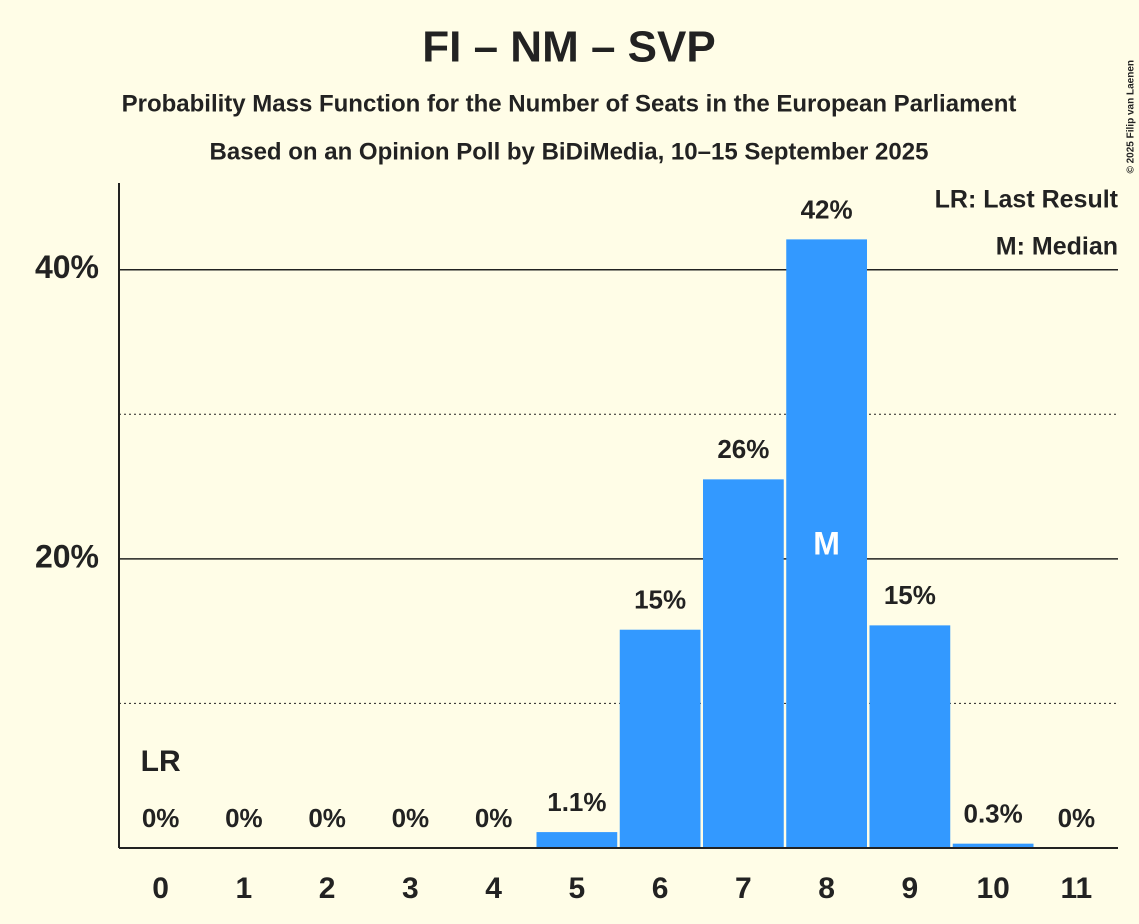 This screenshot has width=1139, height=924. I want to click on x-tick-label: 4, so click(493, 888).